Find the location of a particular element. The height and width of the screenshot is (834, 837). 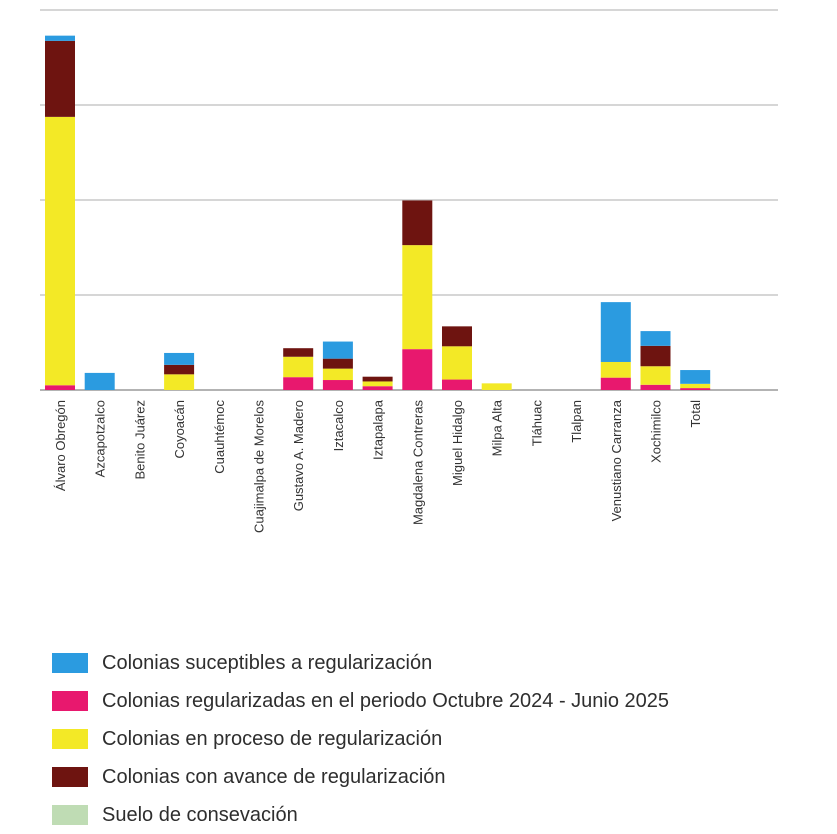

bar-segment-iztacalco-colonias-en-proceso-de-r is located at coordinates (337, 374).